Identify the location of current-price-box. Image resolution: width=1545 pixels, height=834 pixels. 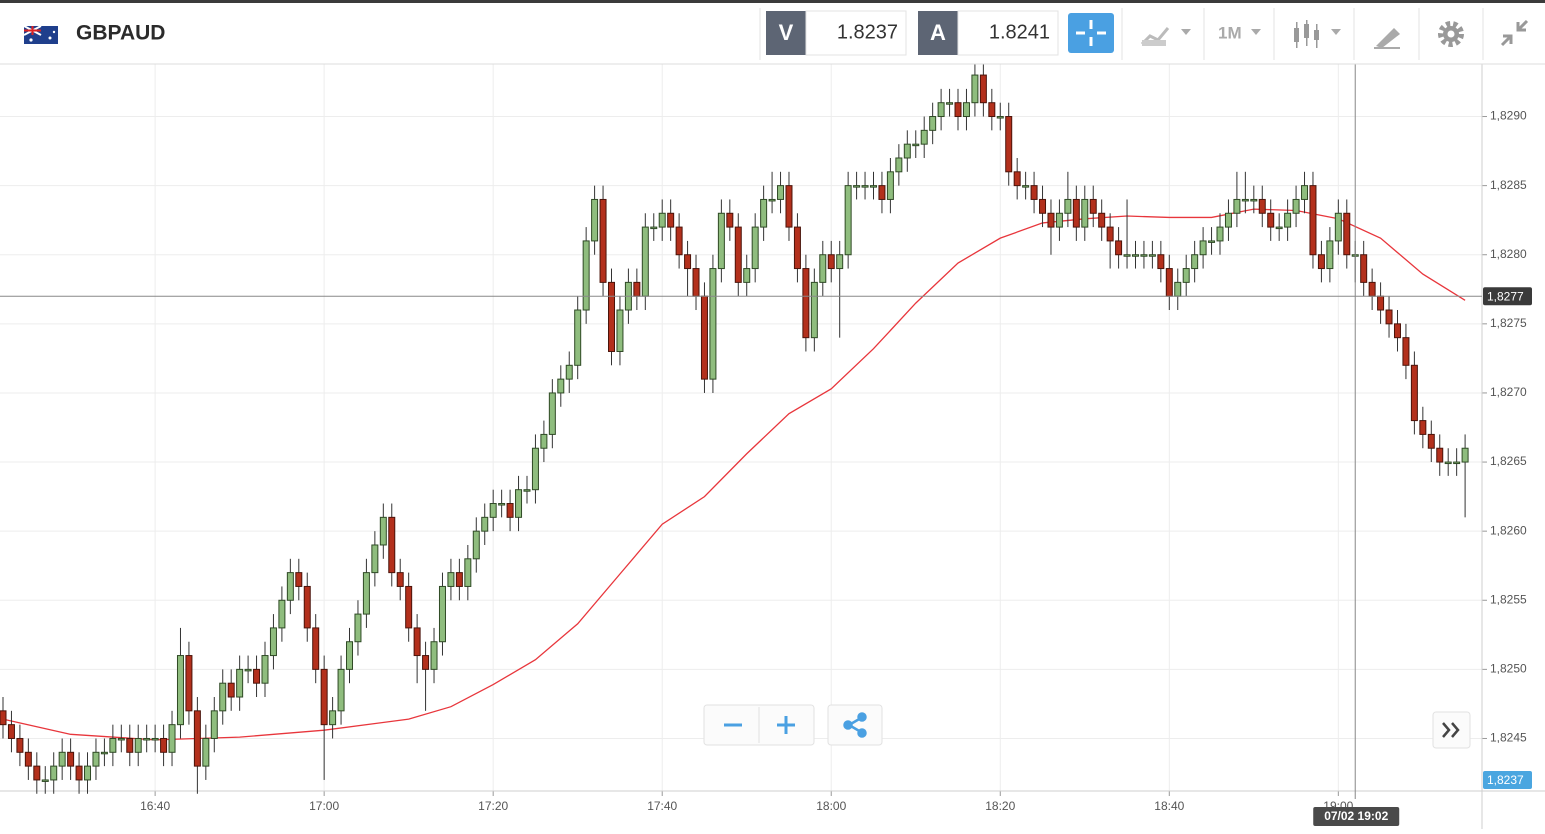
(1507, 780).